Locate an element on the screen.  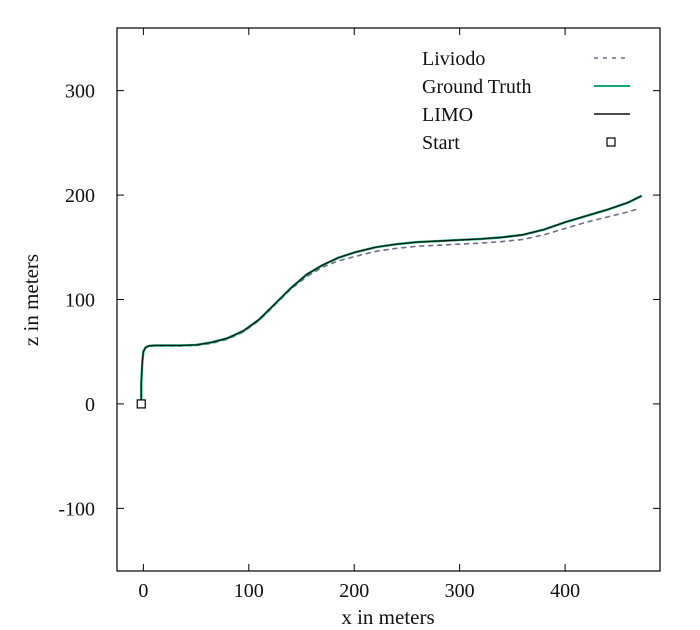
legend-label-limo: LIMO is located at coordinates (447, 115).